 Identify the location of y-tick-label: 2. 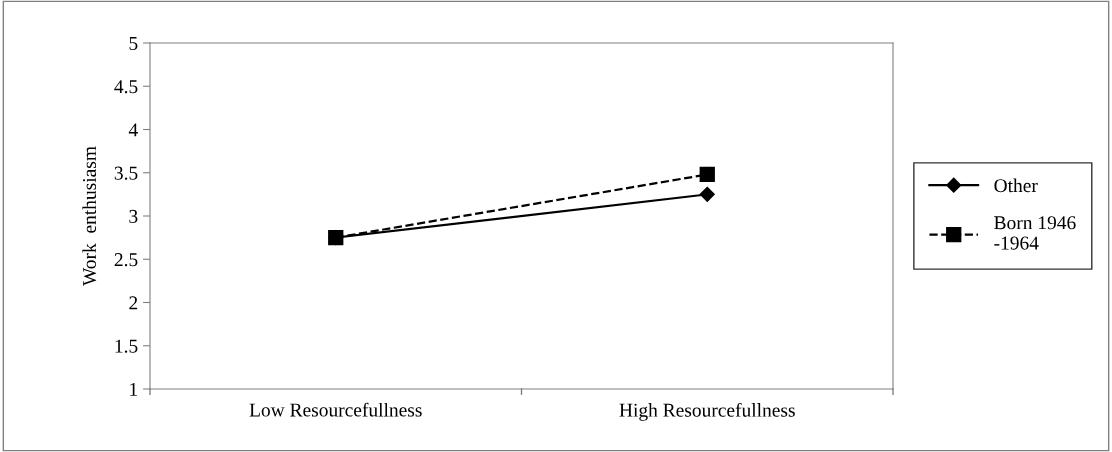
(133, 303).